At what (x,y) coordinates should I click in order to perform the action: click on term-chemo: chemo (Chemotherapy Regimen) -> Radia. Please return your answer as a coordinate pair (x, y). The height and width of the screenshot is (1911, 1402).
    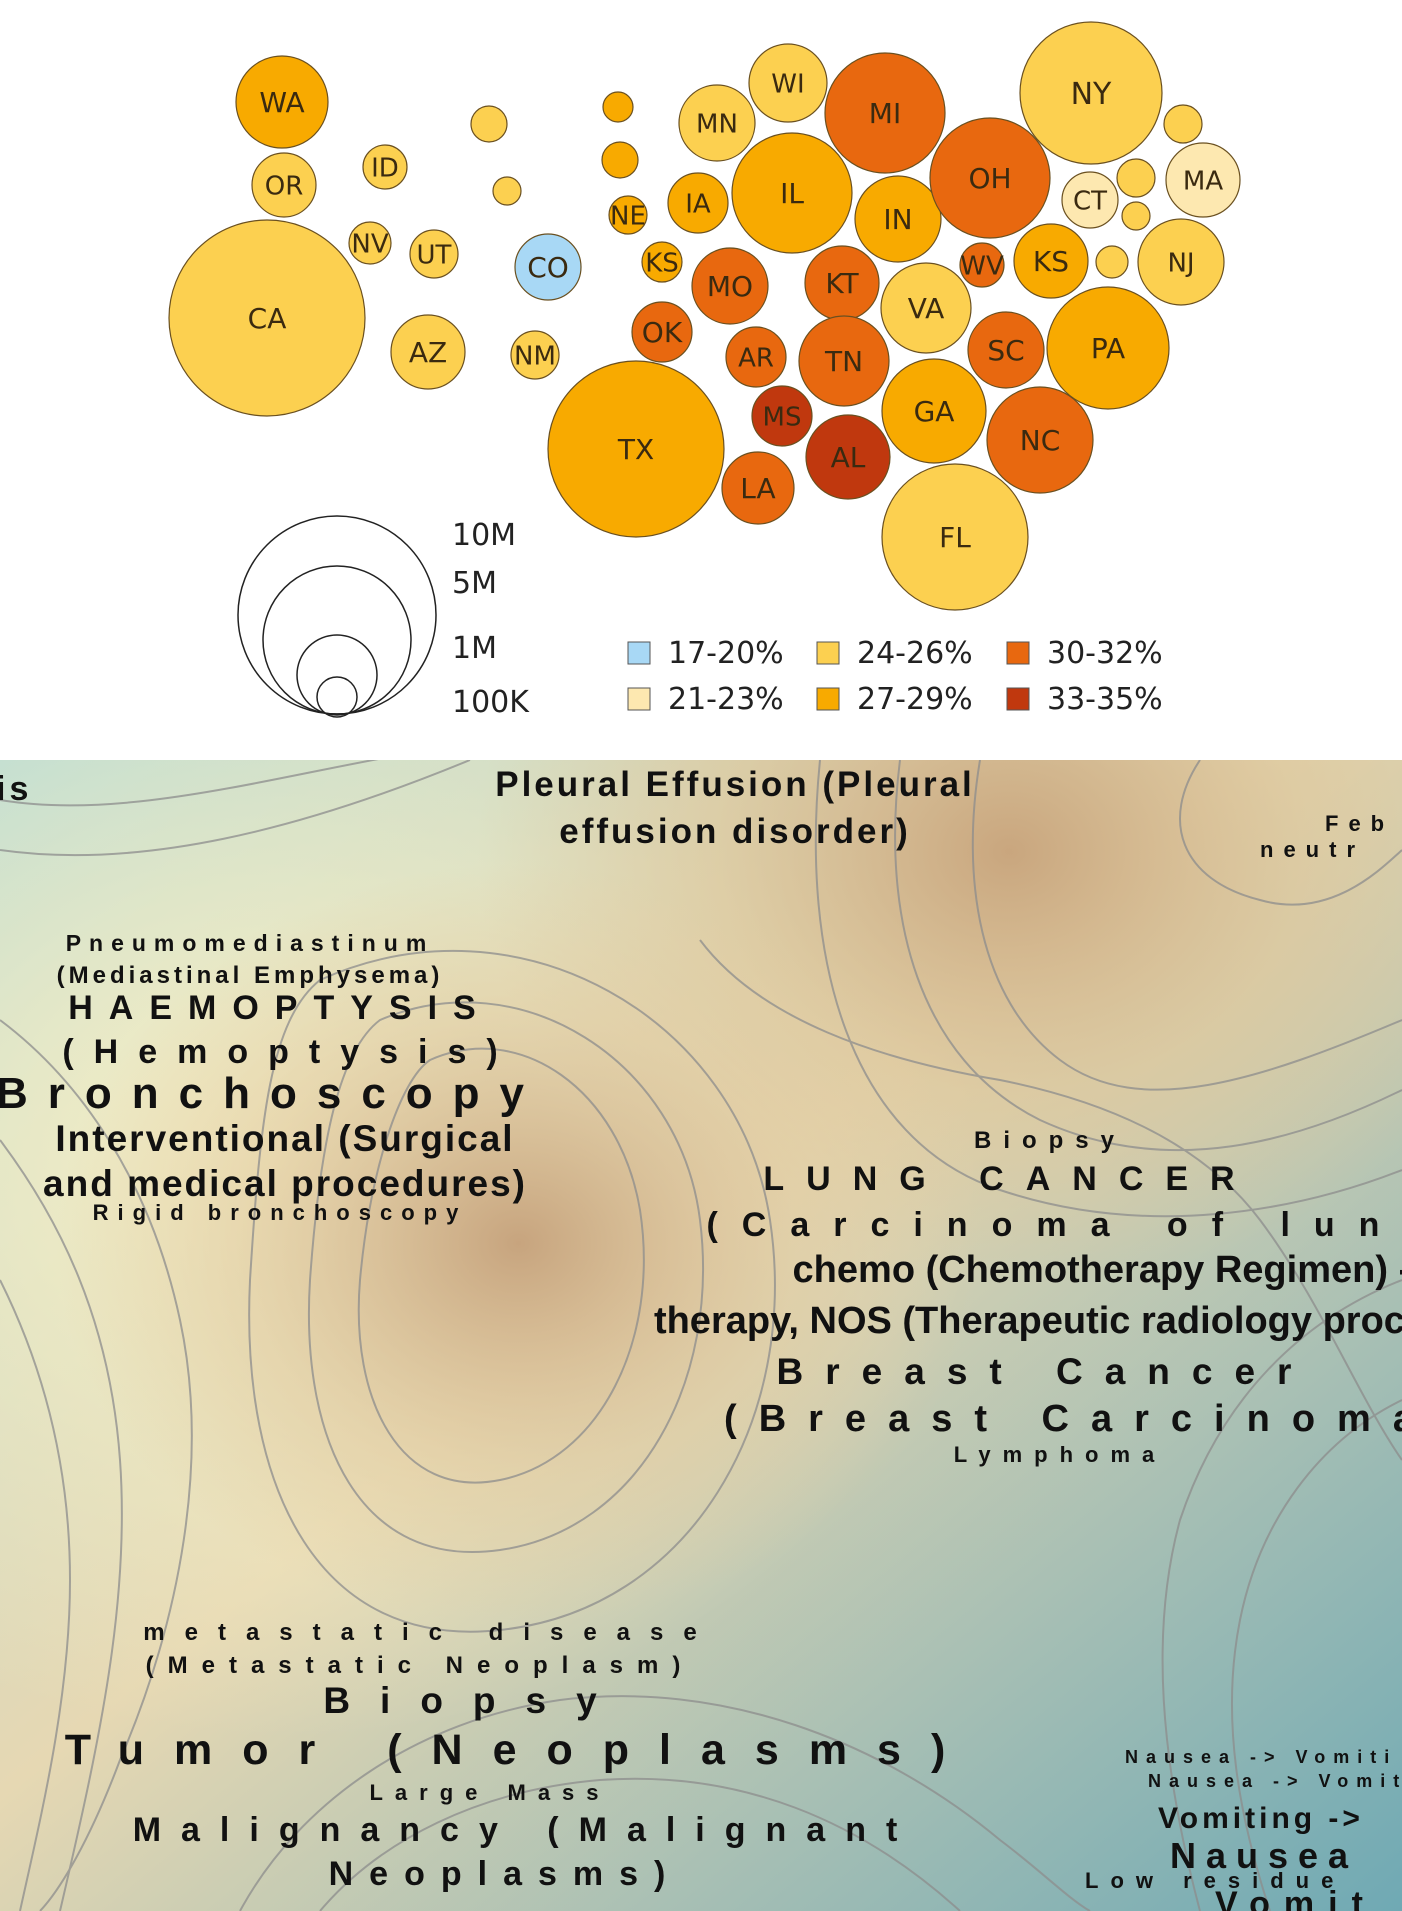
    Looking at the image, I should click on (1097, 1270).